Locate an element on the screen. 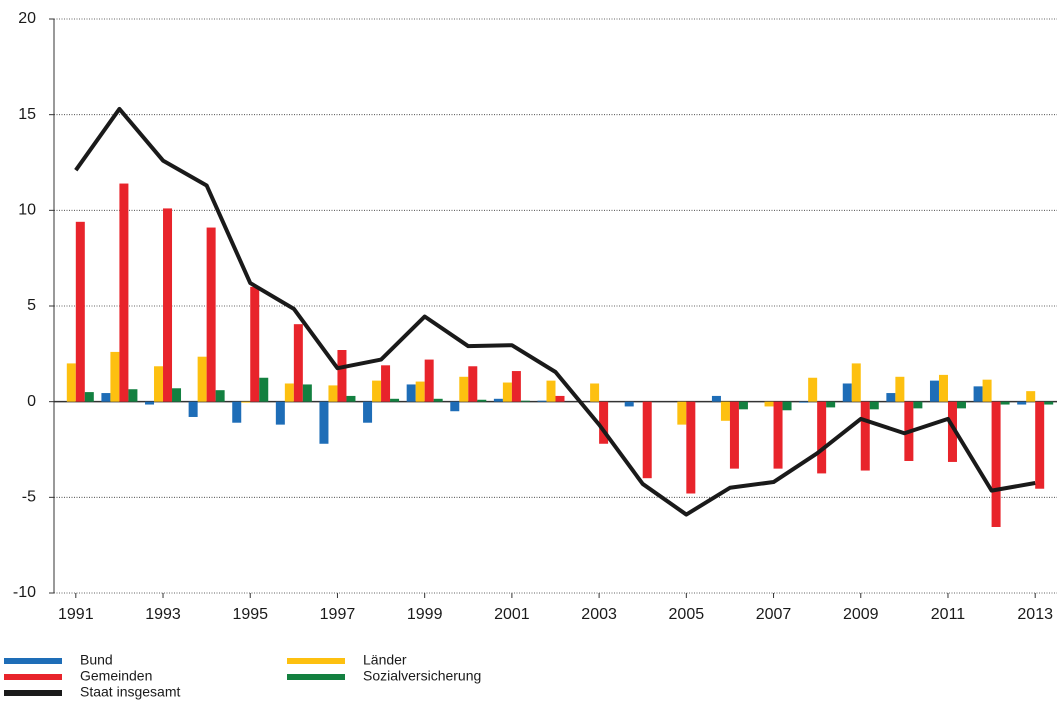  x-tick-label: 1993 is located at coordinates (163, 614).